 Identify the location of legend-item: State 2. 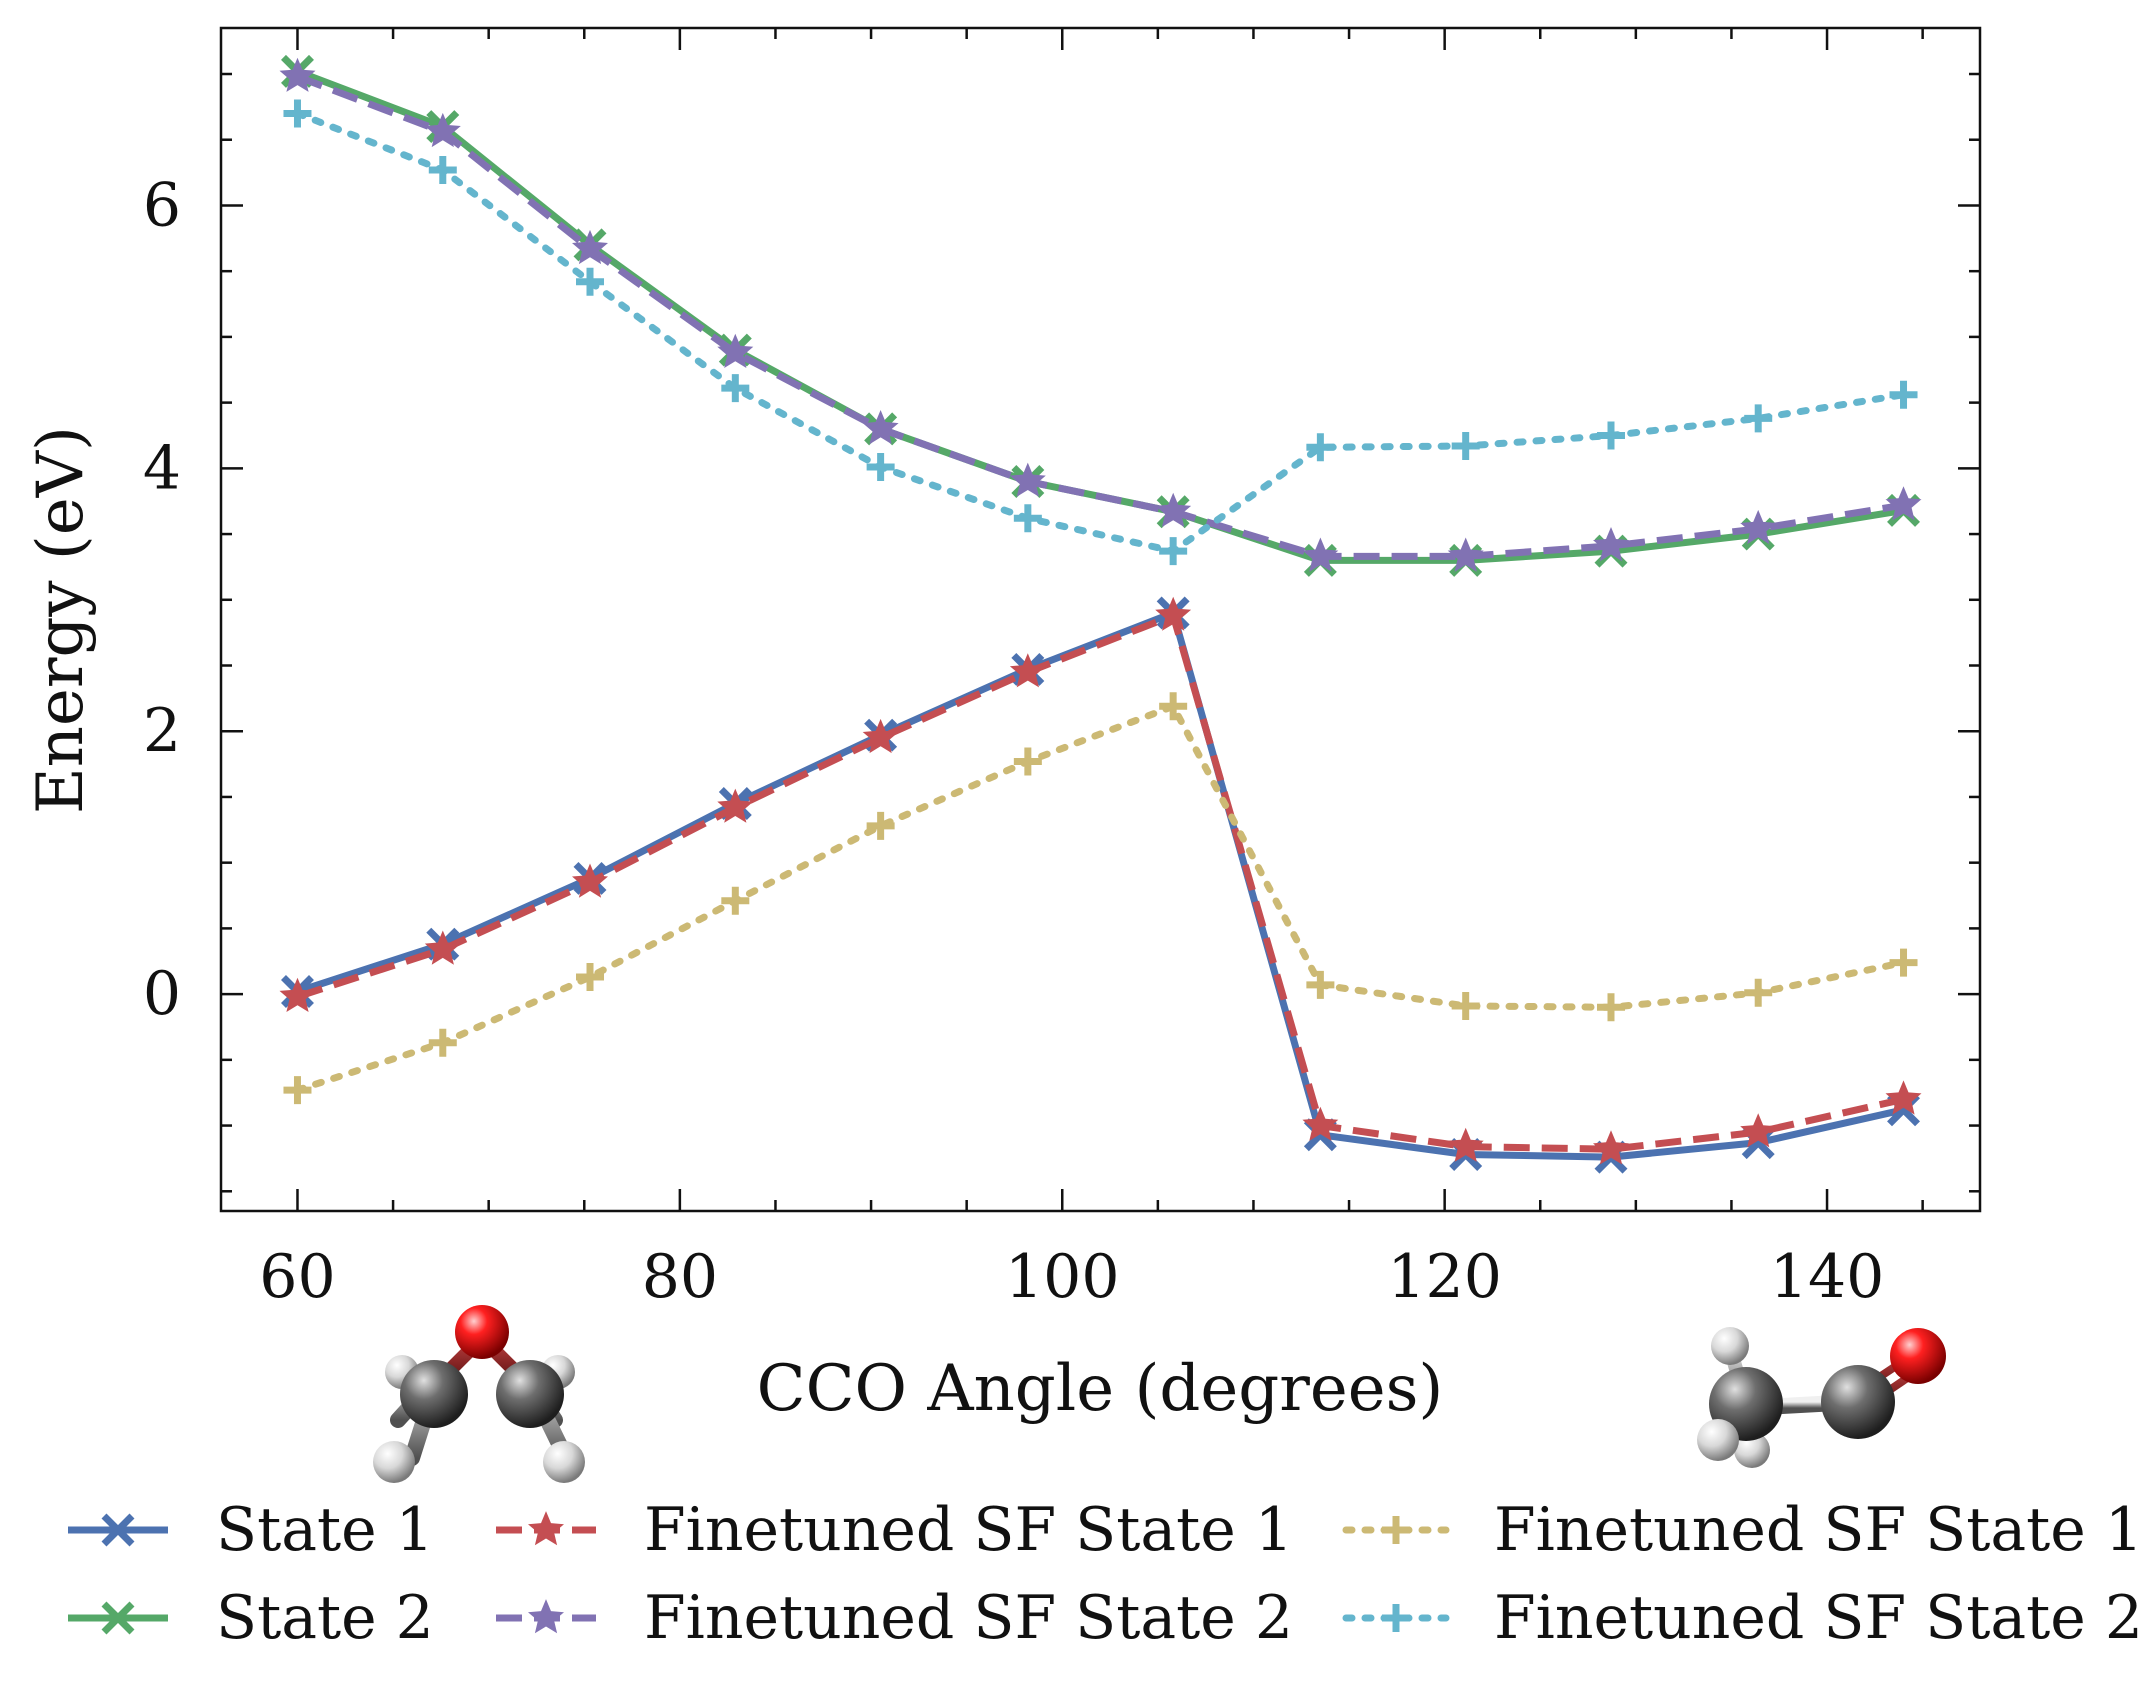
(251, 1618).